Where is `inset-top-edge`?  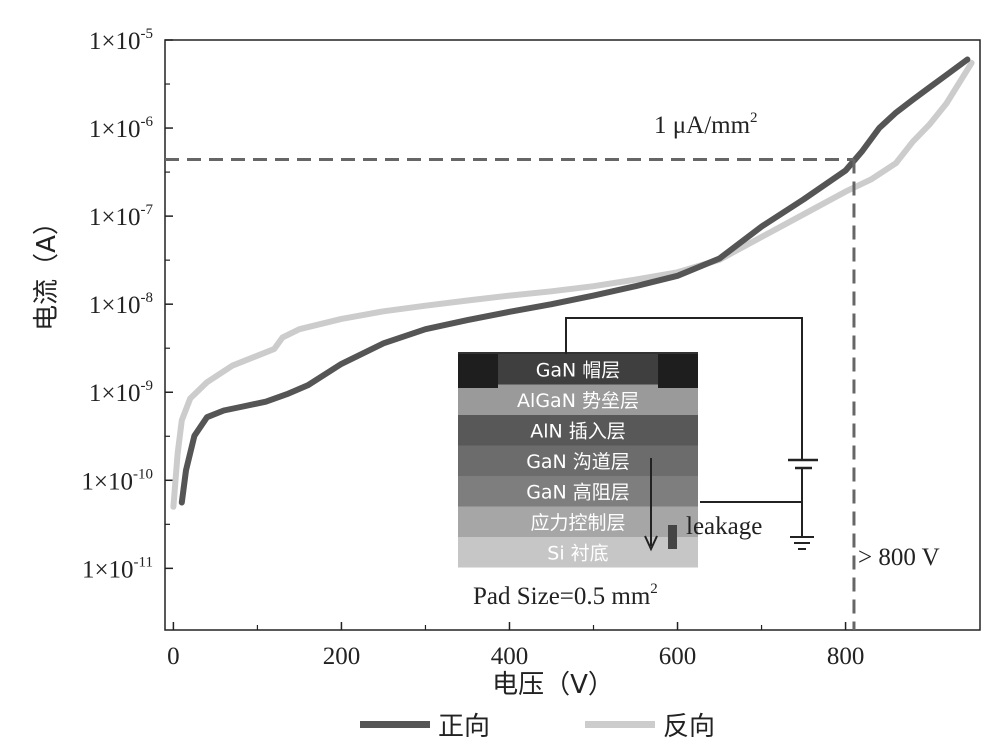
inset-top-edge is located at coordinates (578, 353).